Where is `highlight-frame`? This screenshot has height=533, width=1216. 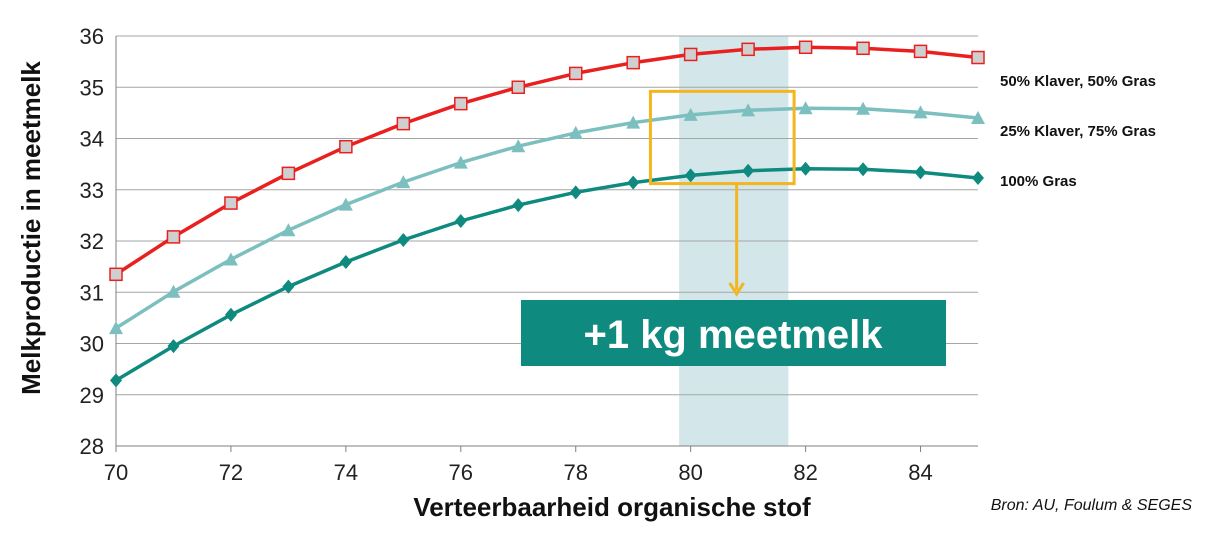
highlight-frame is located at coordinates (722, 137).